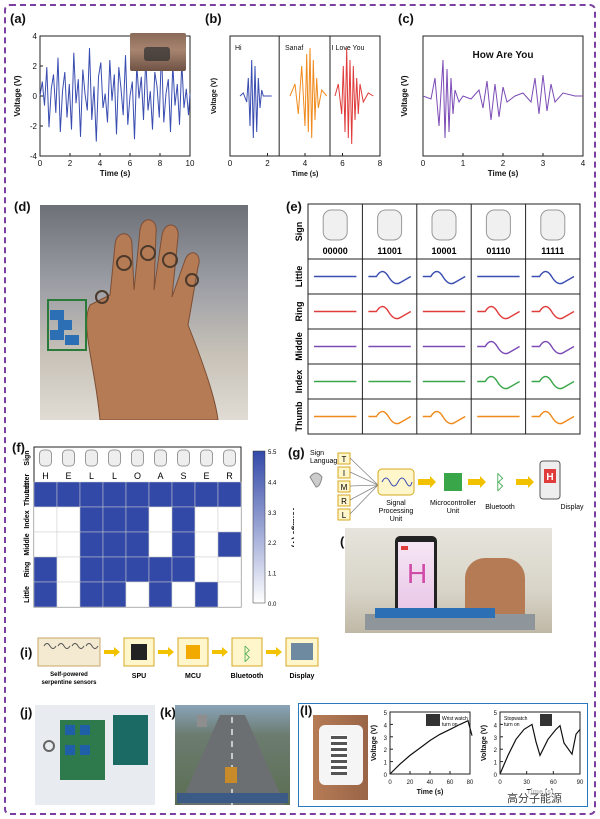 This screenshot has width=600, height=819. What do you see at coordinates (344, 501) in the screenshot?
I see `finger-letter: R` at bounding box center [344, 501].